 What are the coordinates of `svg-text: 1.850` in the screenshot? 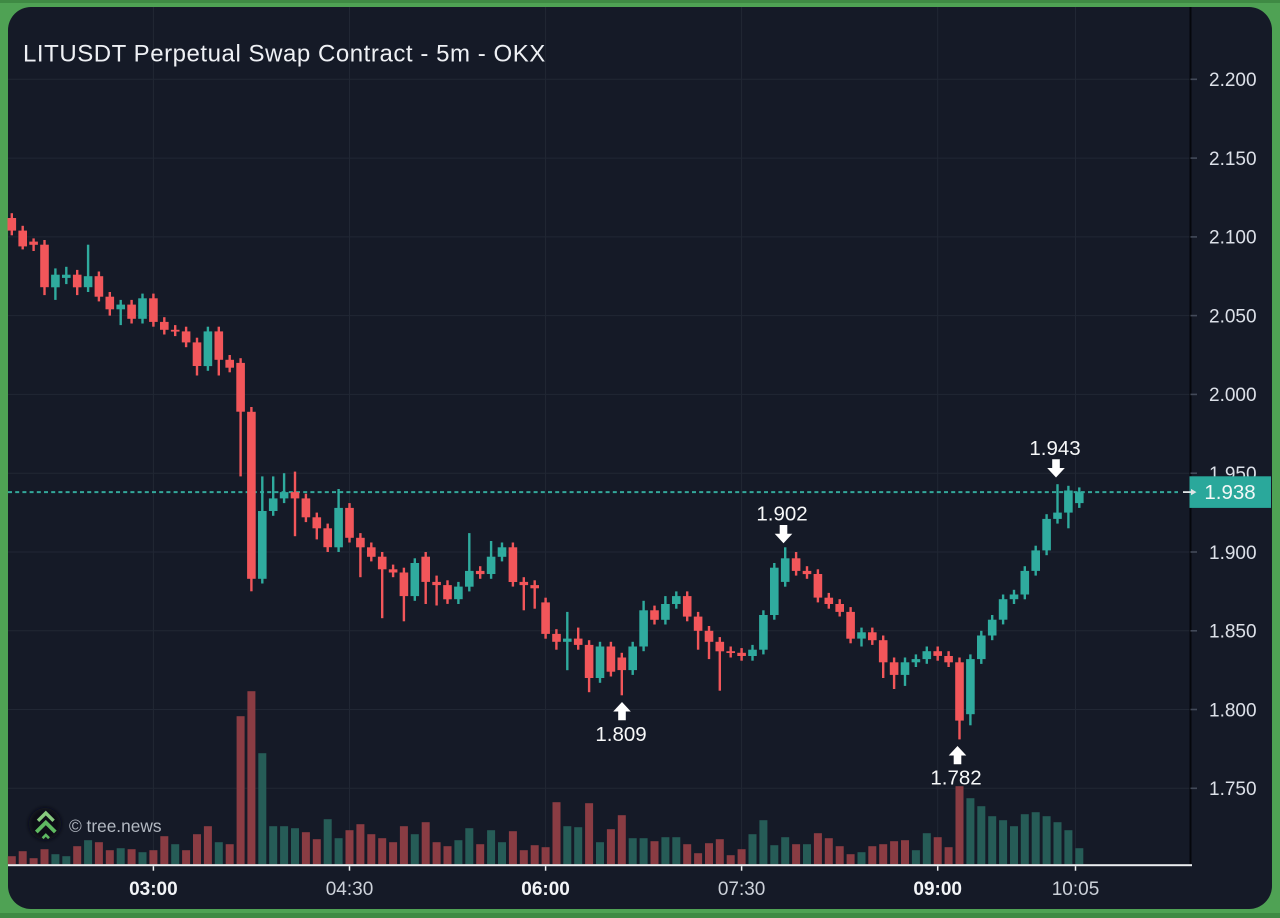 It's located at (1233, 632).